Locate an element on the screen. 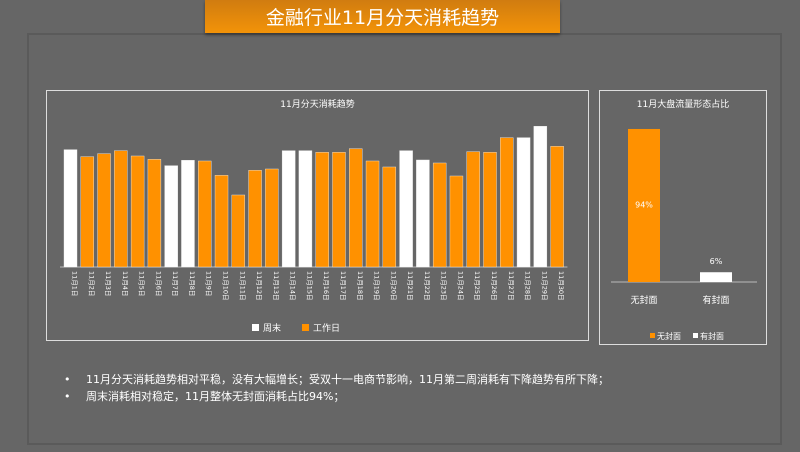 Image resolution: width=800 pixels, height=452 pixels. x-tick-label: 11月23日 is located at coordinates (444, 286).